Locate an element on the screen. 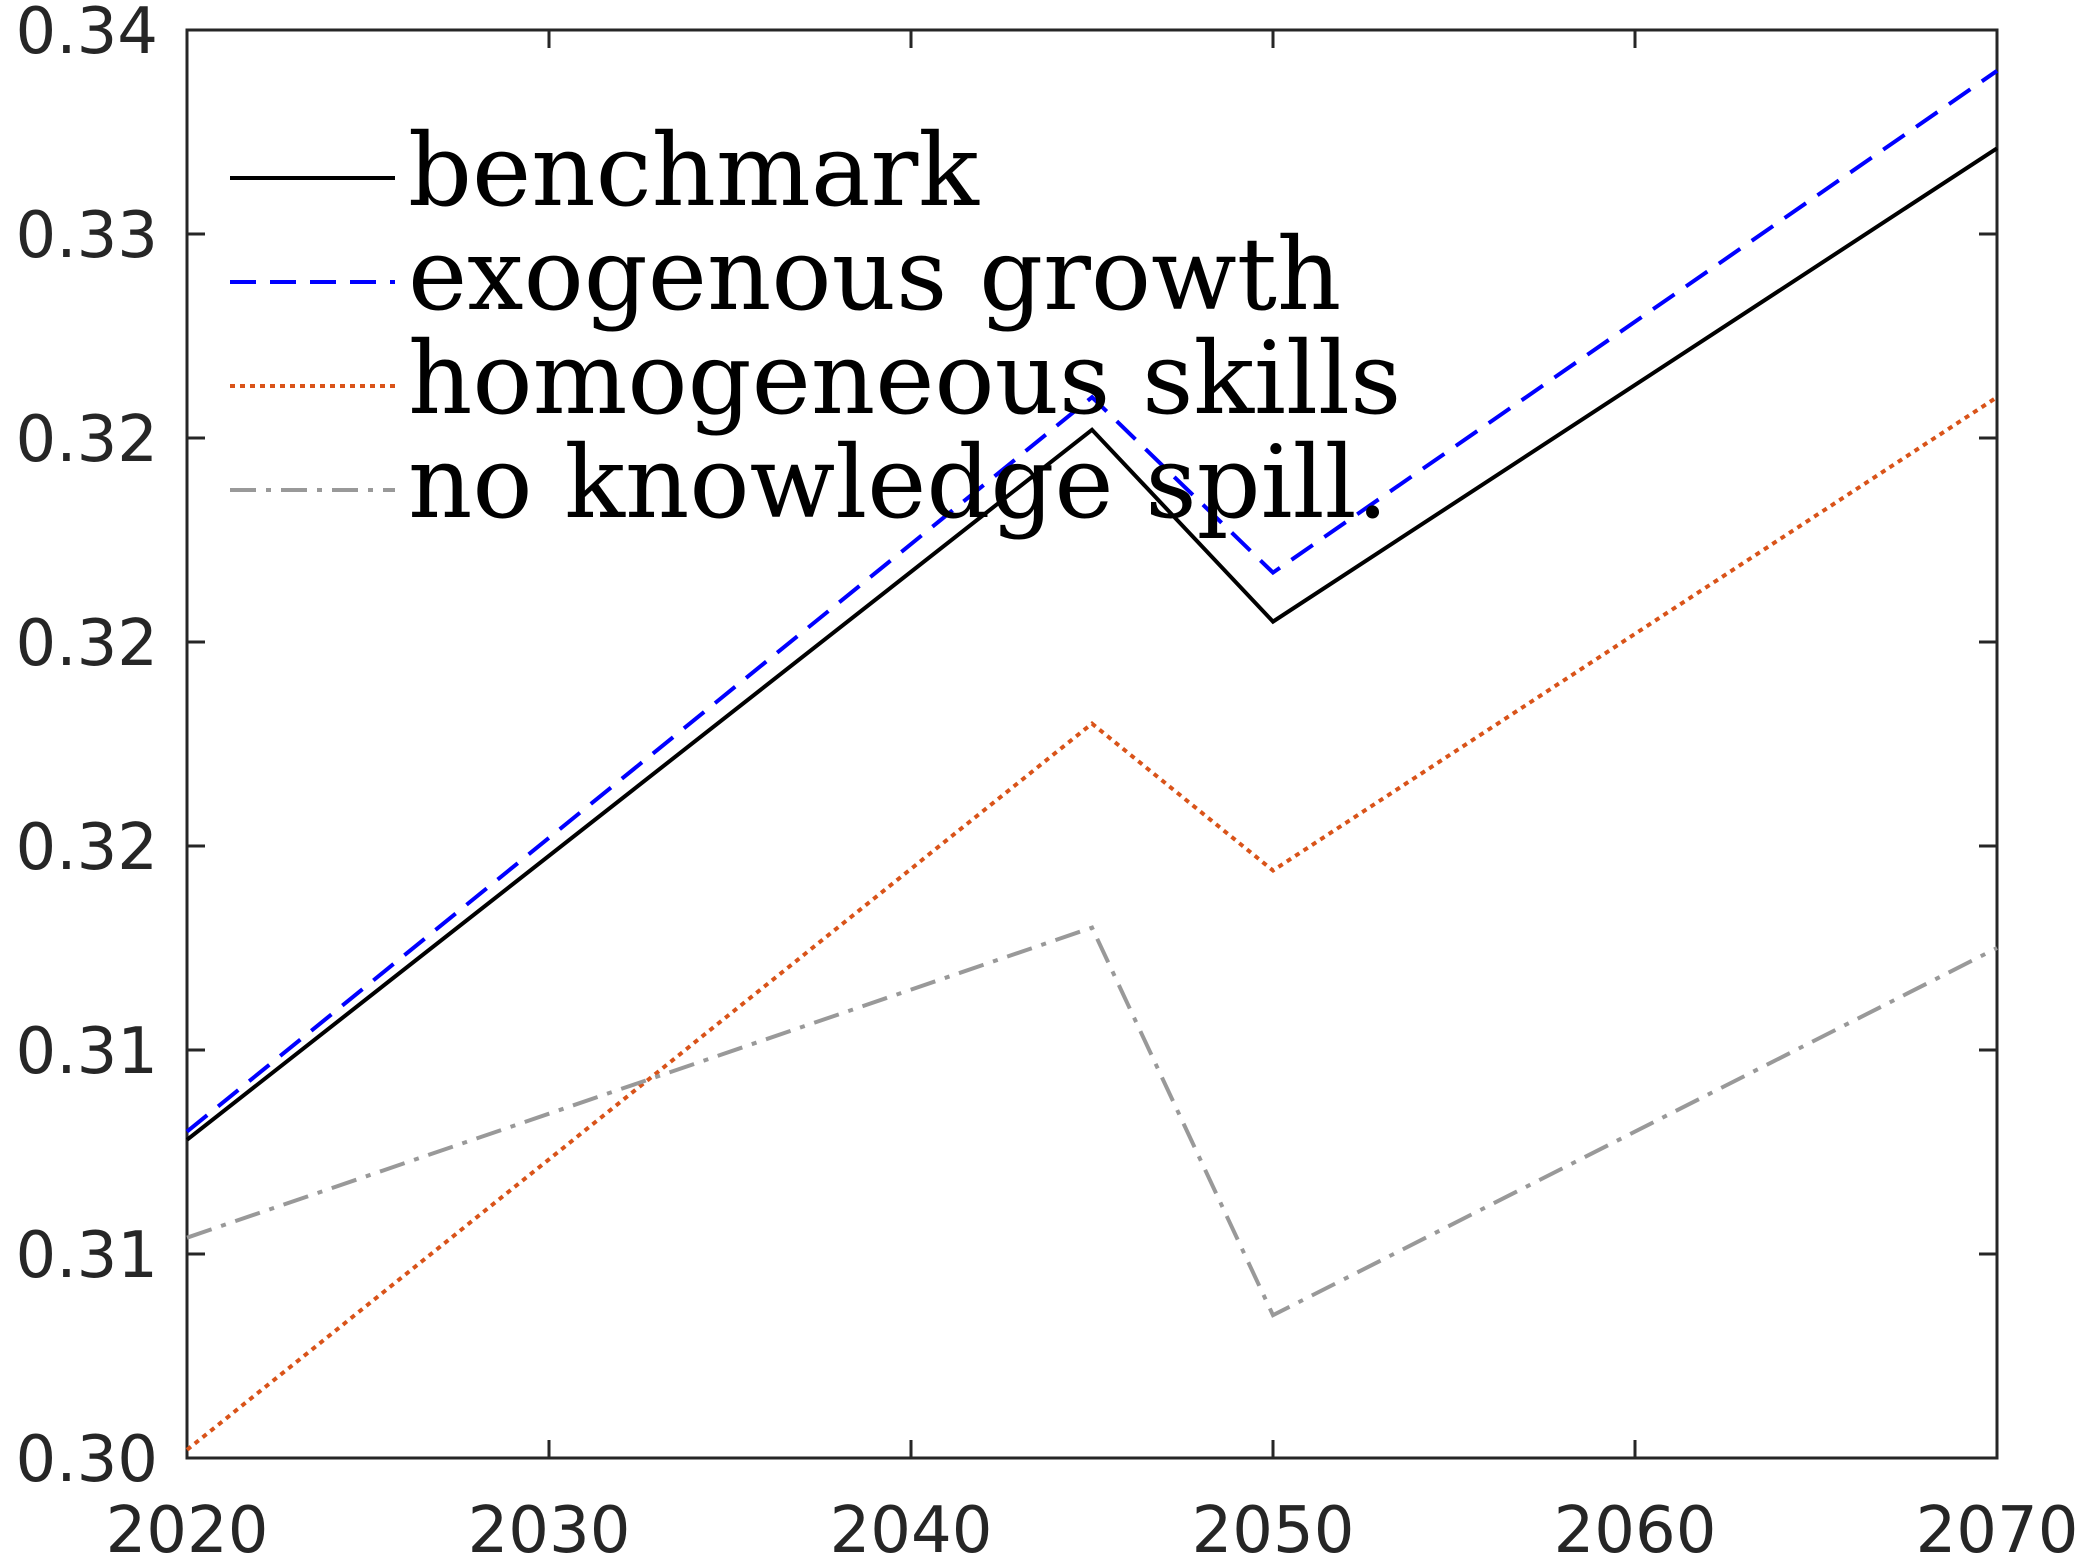 Image resolution: width=2082 pixels, height=1554 pixels. legend-label: benchmark is located at coordinates (694, 170).